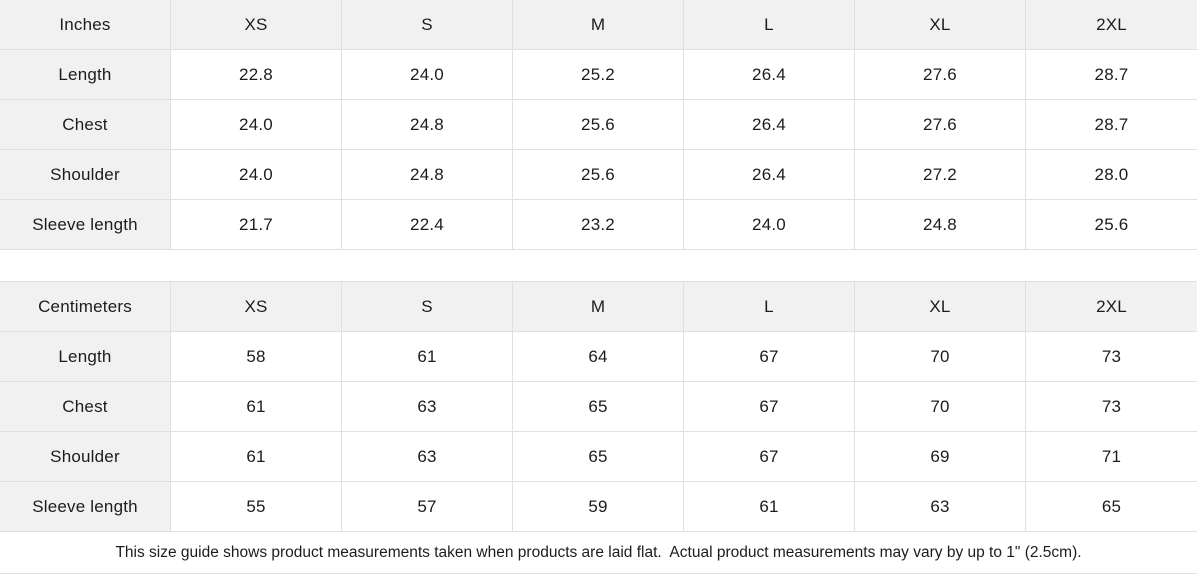 The image size is (1197, 580). What do you see at coordinates (256, 506) in the screenshot?
I see `value-cell: 55` at bounding box center [256, 506].